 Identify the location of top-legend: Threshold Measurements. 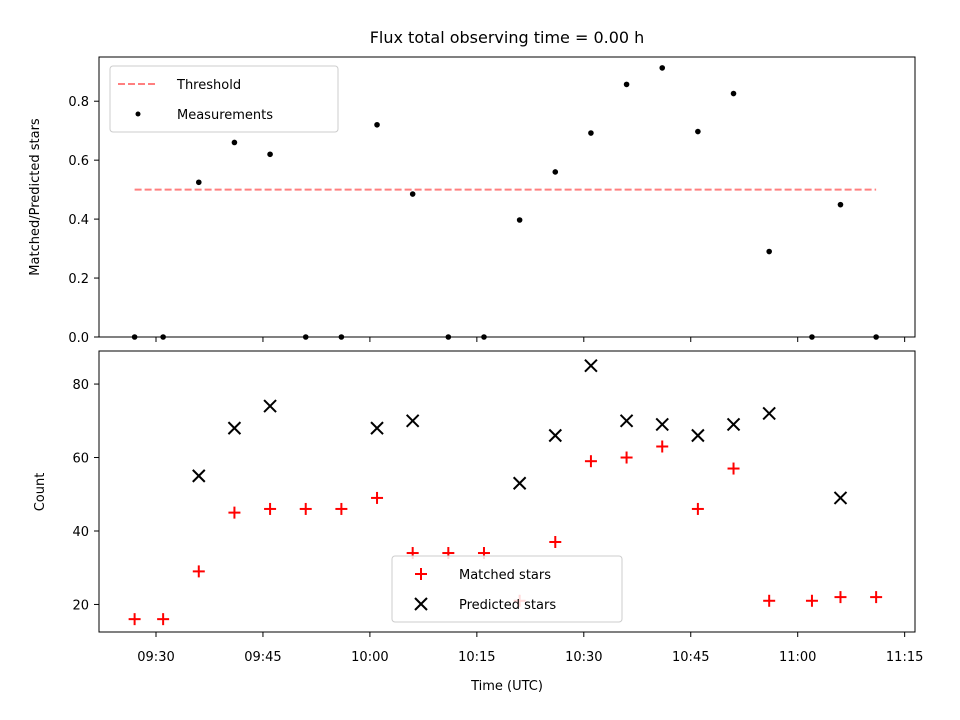
(224, 99).